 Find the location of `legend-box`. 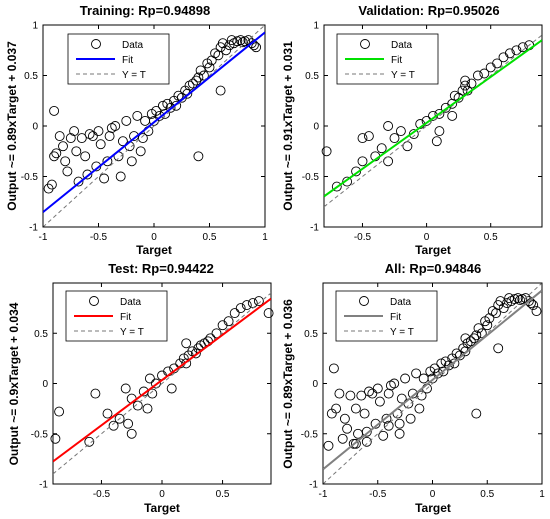

legend-box is located at coordinates (118, 59).